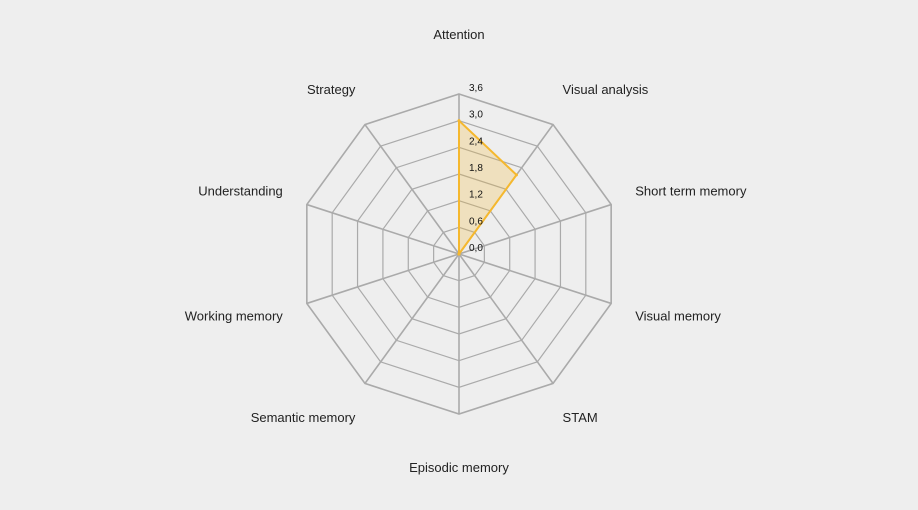 The height and width of the screenshot is (510, 918). What do you see at coordinates (691, 190) in the screenshot?
I see `axis-label: Short term memory` at bounding box center [691, 190].